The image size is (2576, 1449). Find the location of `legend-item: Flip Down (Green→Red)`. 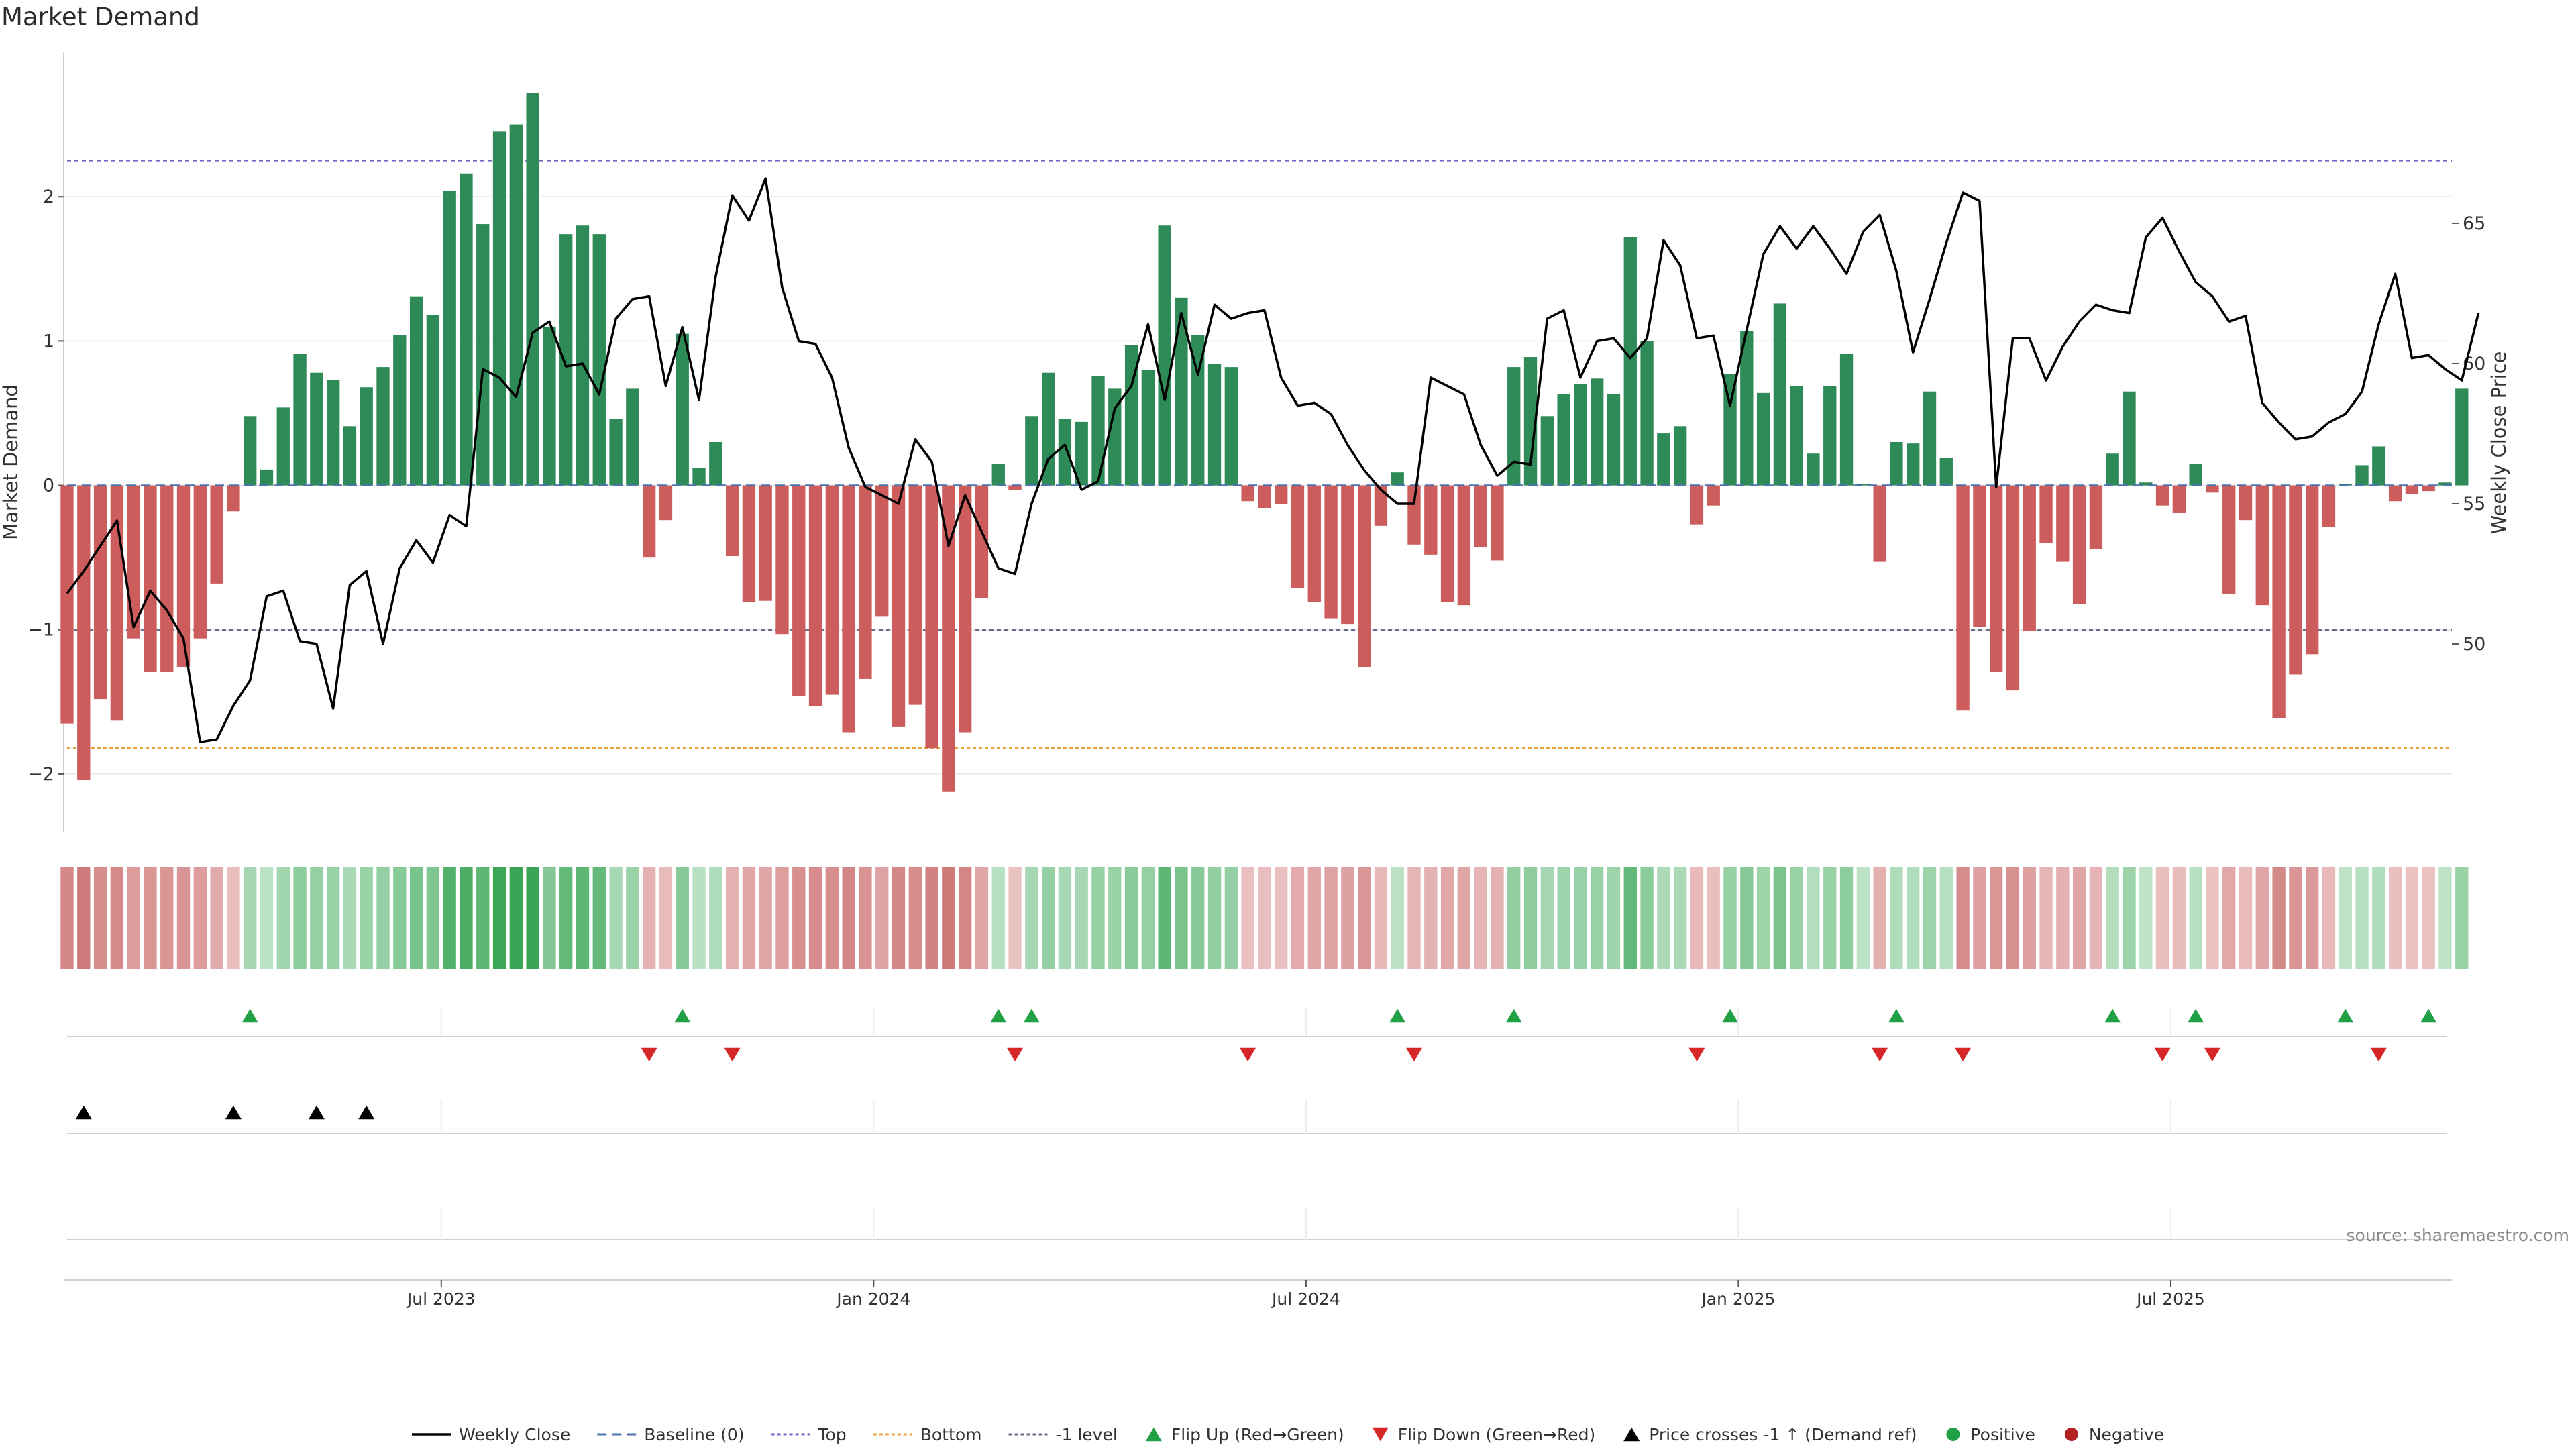

legend-item: Flip Down (Green→Red) is located at coordinates (1484, 1434).